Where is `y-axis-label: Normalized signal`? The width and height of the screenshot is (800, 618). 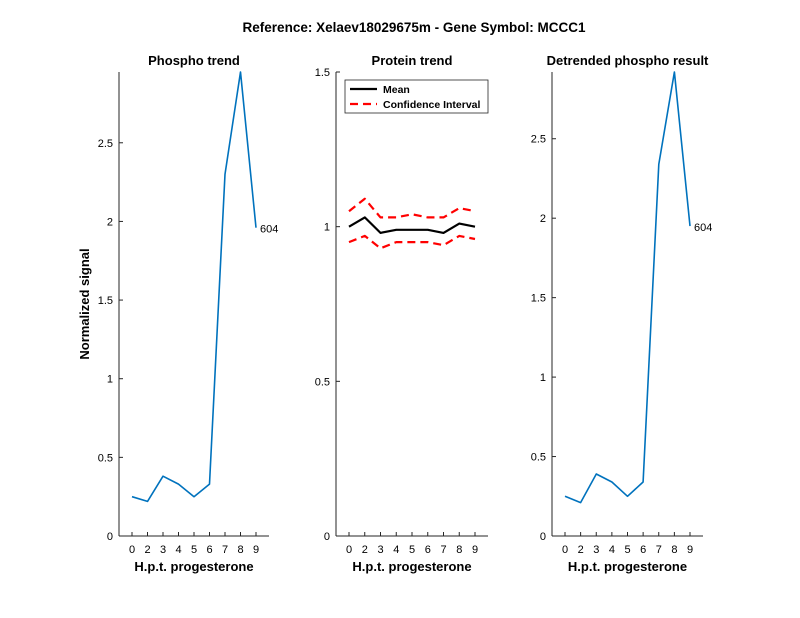
y-axis-label: Normalized signal is located at coordinates (84, 303).